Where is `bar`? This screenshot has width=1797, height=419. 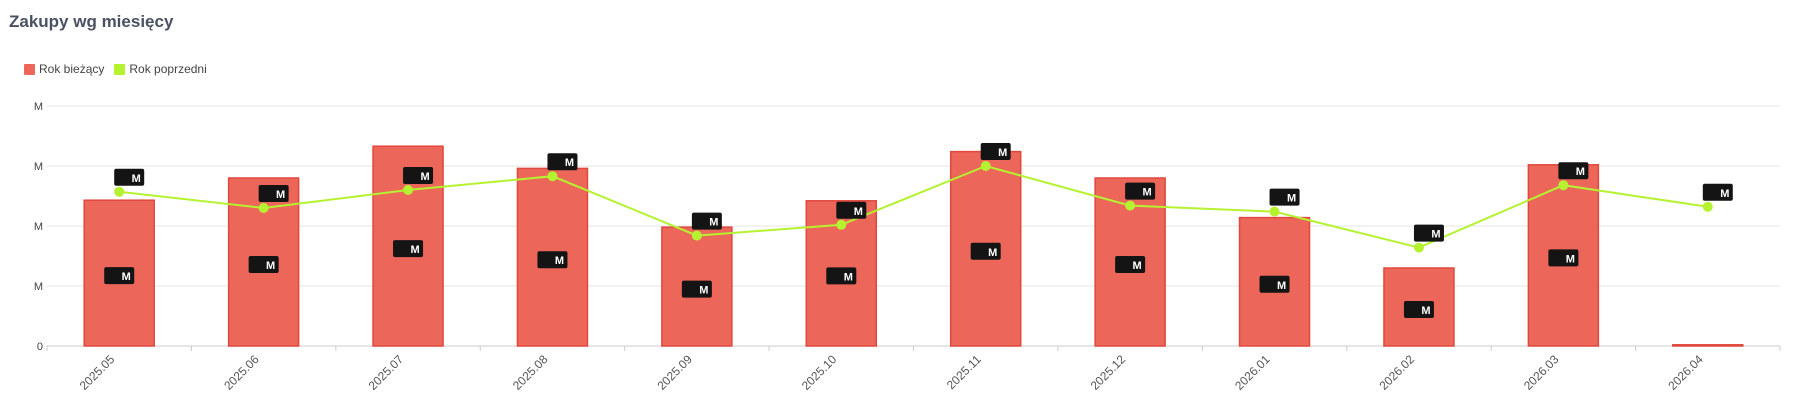 bar is located at coordinates (1708, 345).